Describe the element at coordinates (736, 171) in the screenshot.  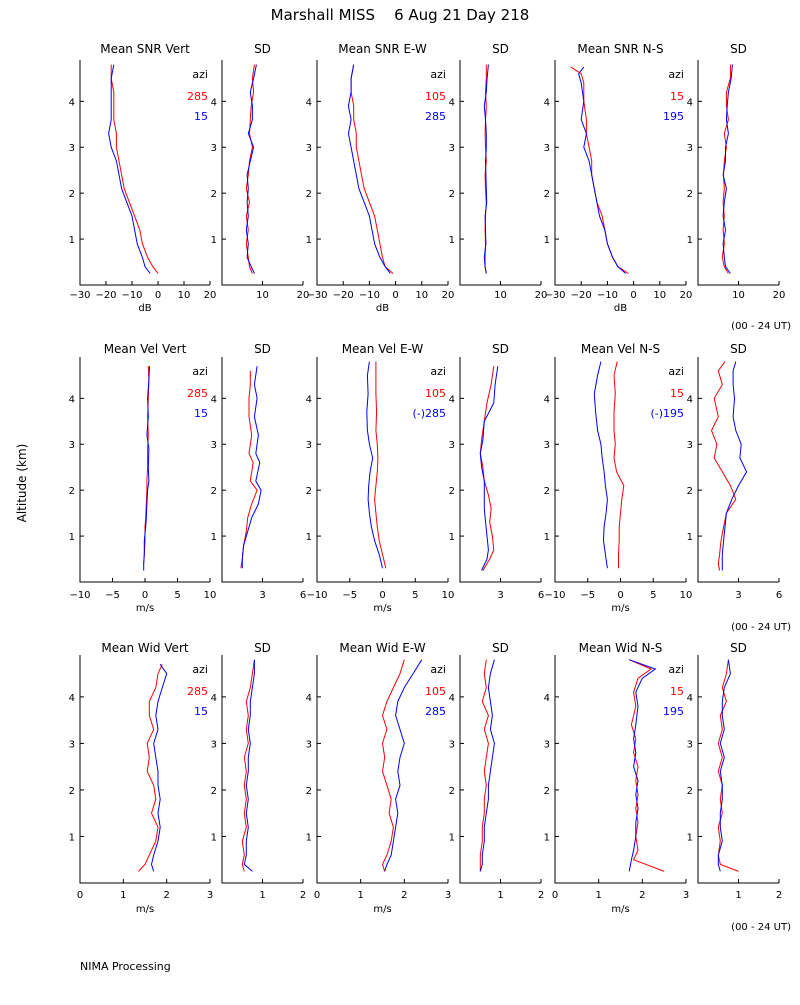
I see `panel-1-6: SD 1 2 3 4 10 20` at that location.